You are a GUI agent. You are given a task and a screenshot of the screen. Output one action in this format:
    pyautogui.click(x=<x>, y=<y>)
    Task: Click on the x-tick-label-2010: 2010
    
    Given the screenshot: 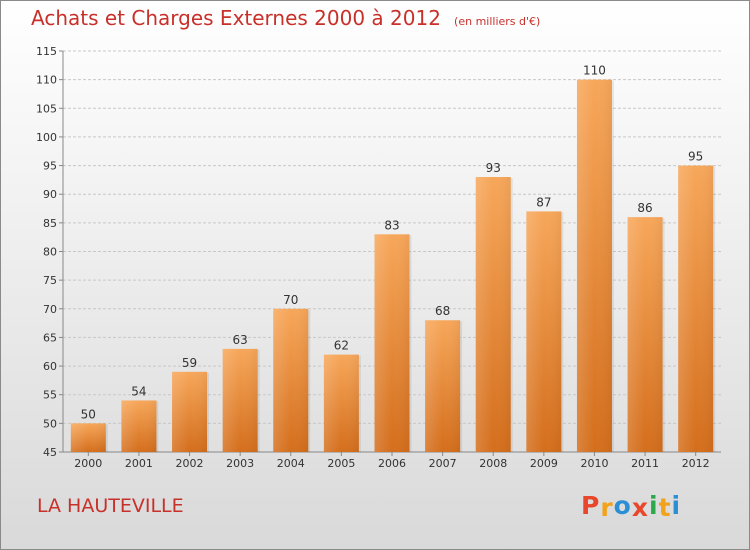 What is the action you would take?
    pyautogui.click(x=594, y=463)
    